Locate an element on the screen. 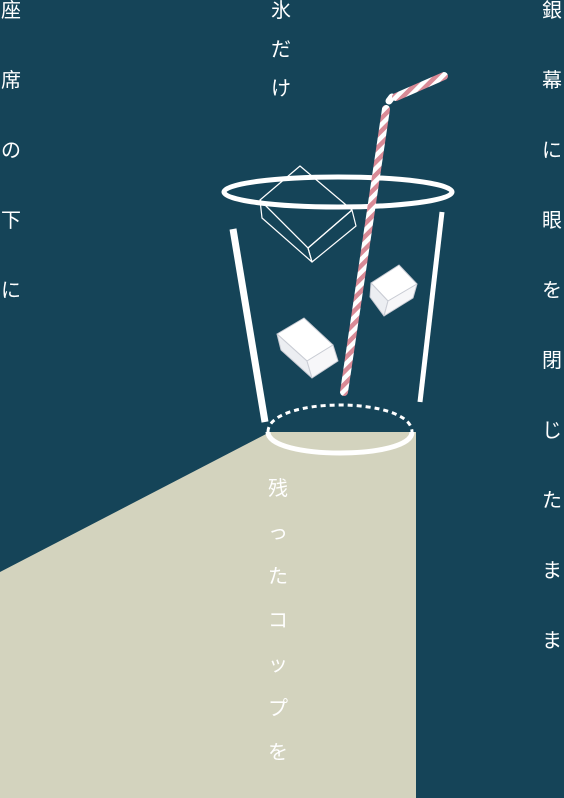 This screenshot has height=798, width=564. bottom-text-column: 残 っ た コ ッ プ を is located at coordinates (278, 620).